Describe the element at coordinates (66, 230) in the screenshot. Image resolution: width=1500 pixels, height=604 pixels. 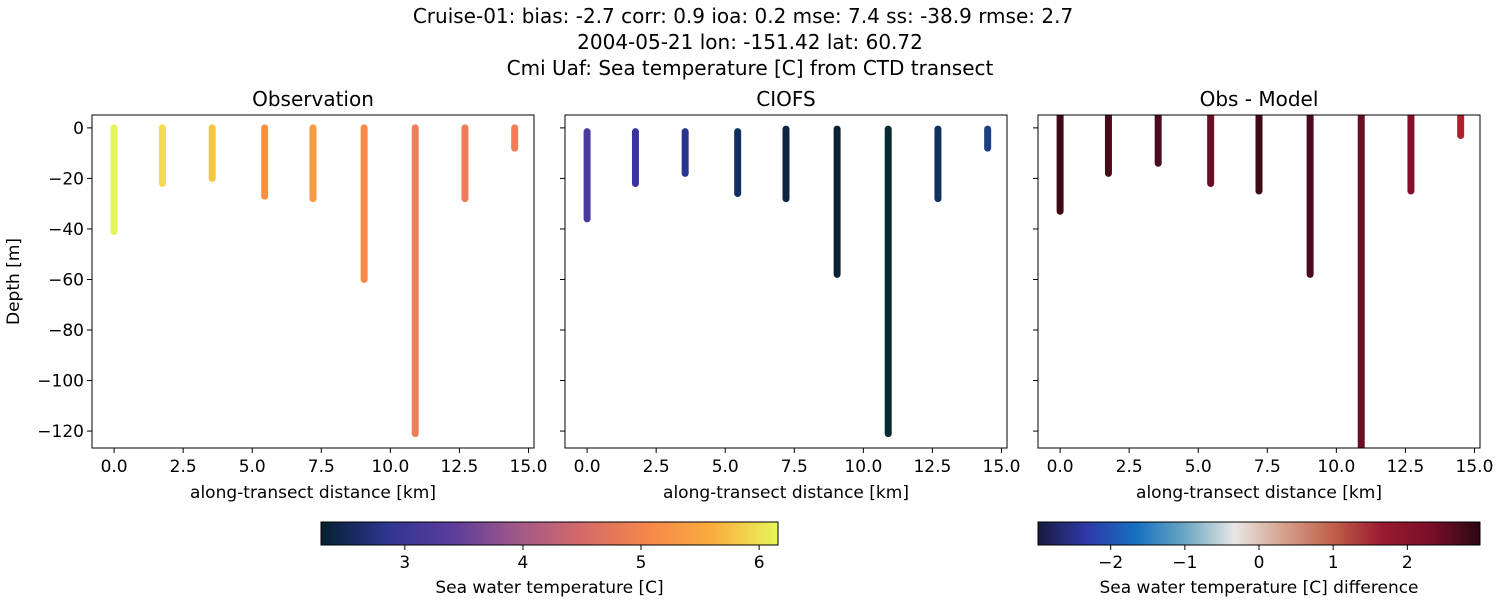
I see `y-tick-label: −40` at that location.